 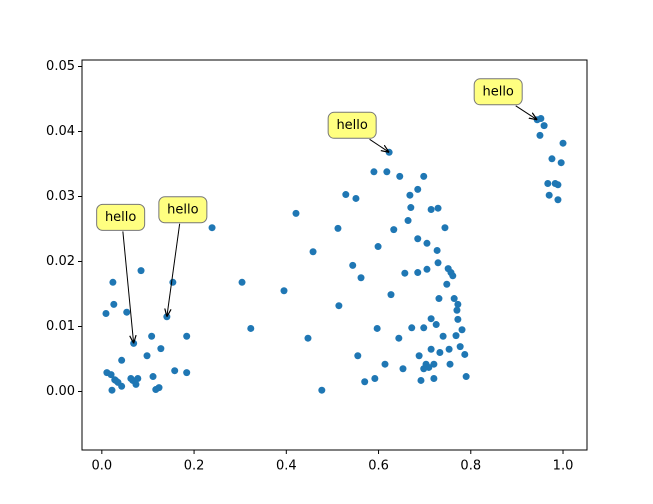 I want to click on x-tick-label: 1.0, so click(x=563, y=466).